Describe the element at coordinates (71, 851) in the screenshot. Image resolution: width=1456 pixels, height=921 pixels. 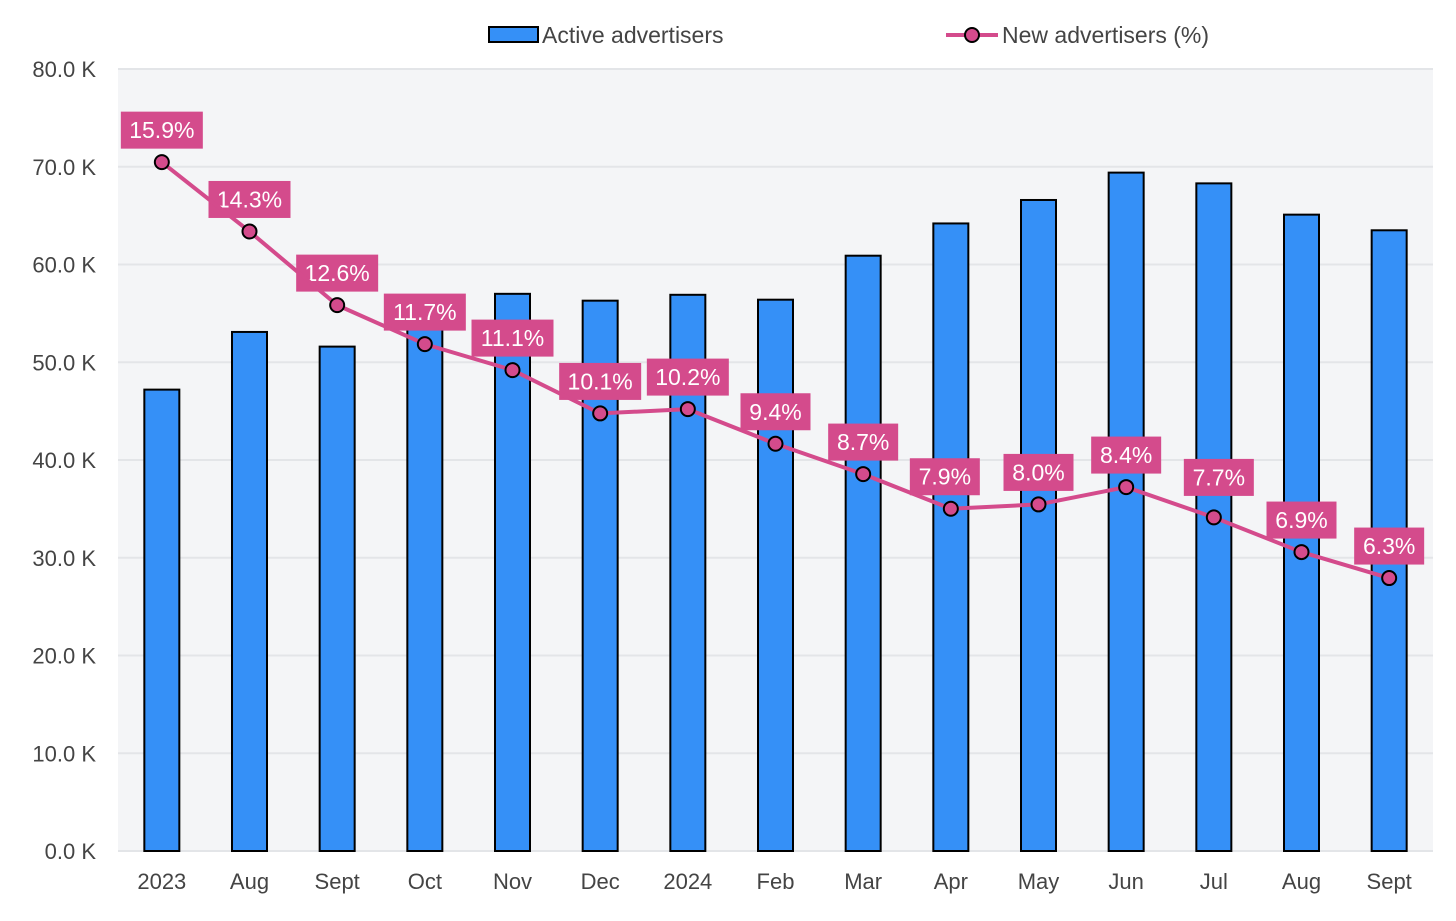
I see `y-tick-label: 0.0 K` at that location.